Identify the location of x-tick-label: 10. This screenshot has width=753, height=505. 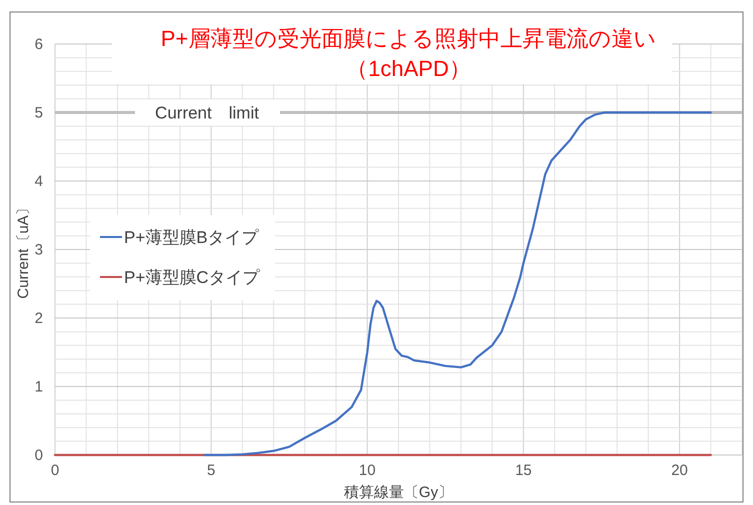
(367, 470).